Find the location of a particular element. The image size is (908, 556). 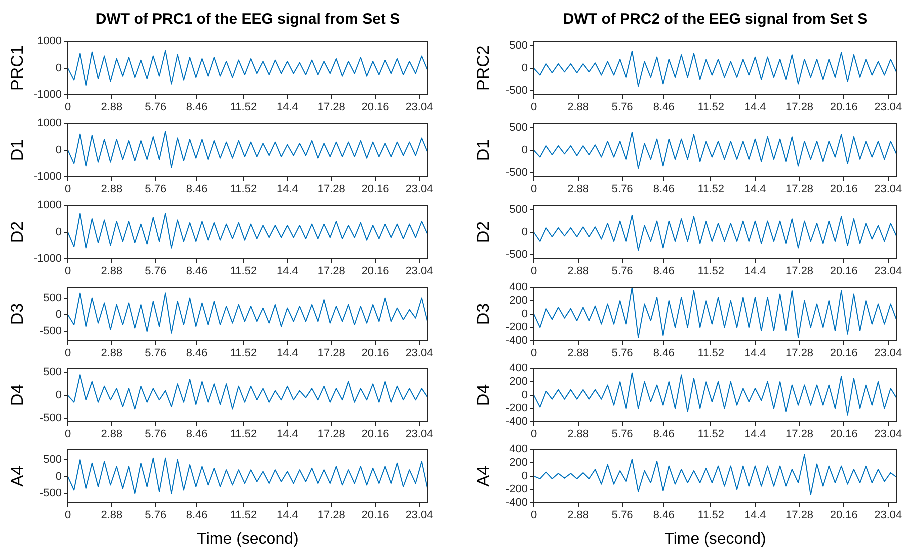

y-axis-title: PRC2 is located at coordinates (483, 68).